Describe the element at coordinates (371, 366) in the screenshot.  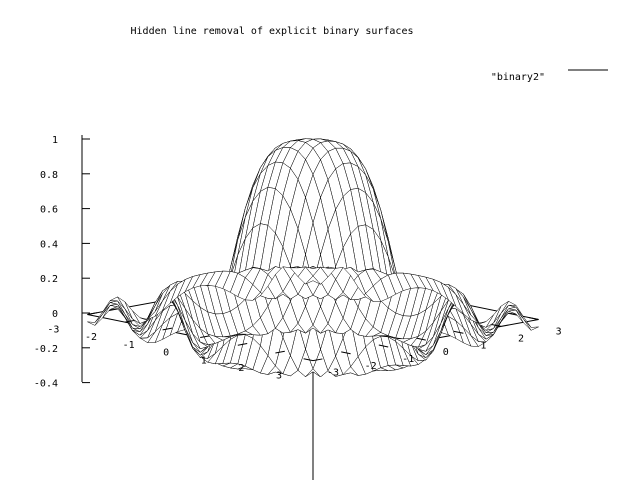
I see `y-tick-label: -2` at that location.